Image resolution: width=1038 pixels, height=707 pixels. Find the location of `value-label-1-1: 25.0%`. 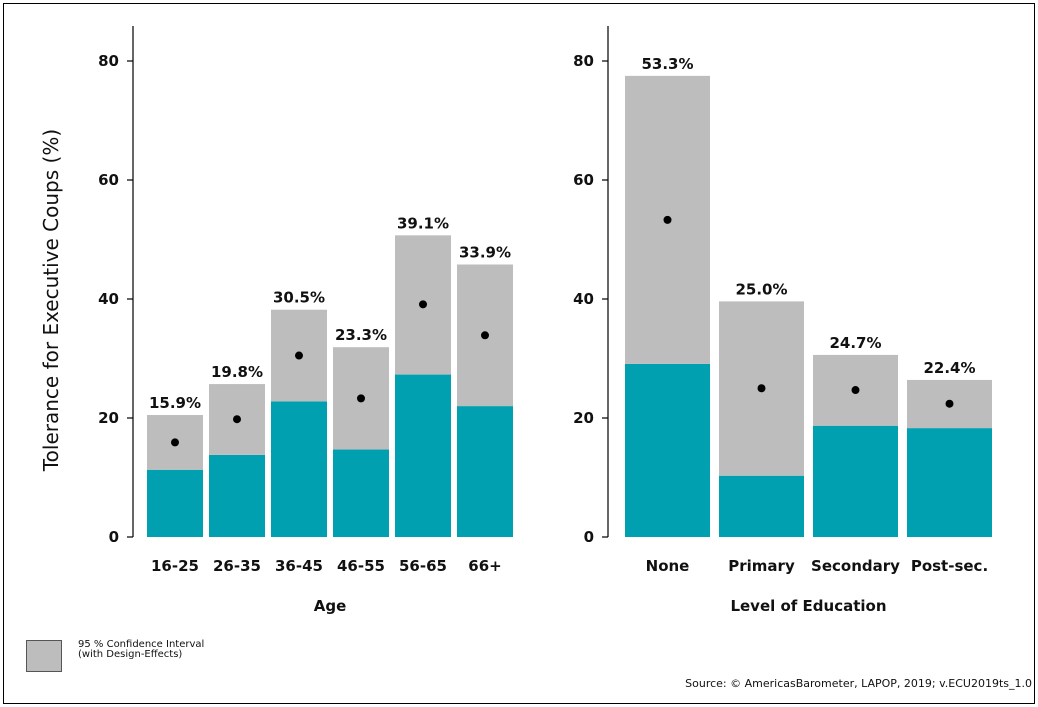

value-label-1-1: 25.0% is located at coordinates (761, 289).